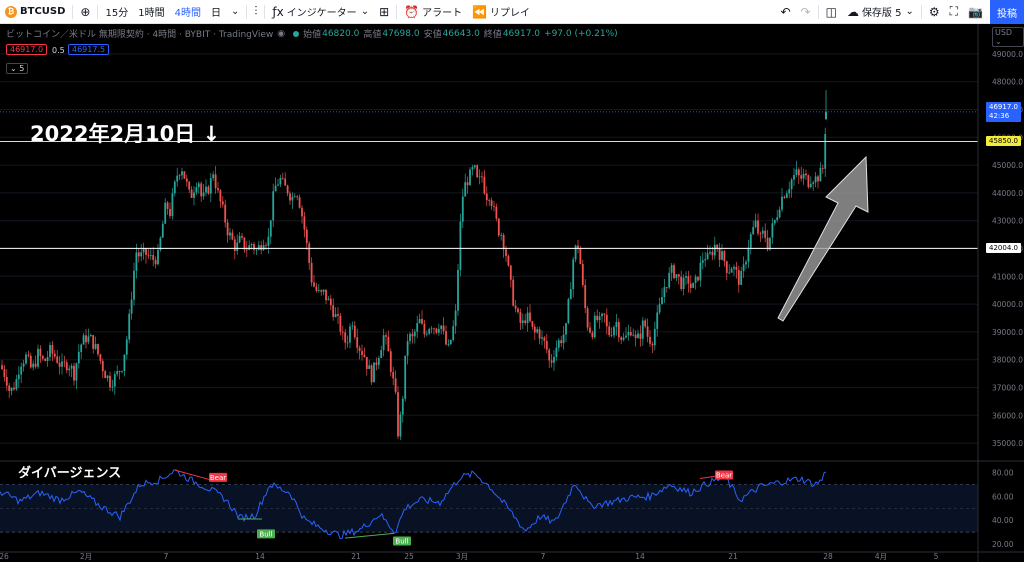 The height and width of the screenshot is (562, 1024). What do you see at coordinates (1008, 37) in the screenshot?
I see `currency-selector: USD ⌄` at bounding box center [1008, 37].